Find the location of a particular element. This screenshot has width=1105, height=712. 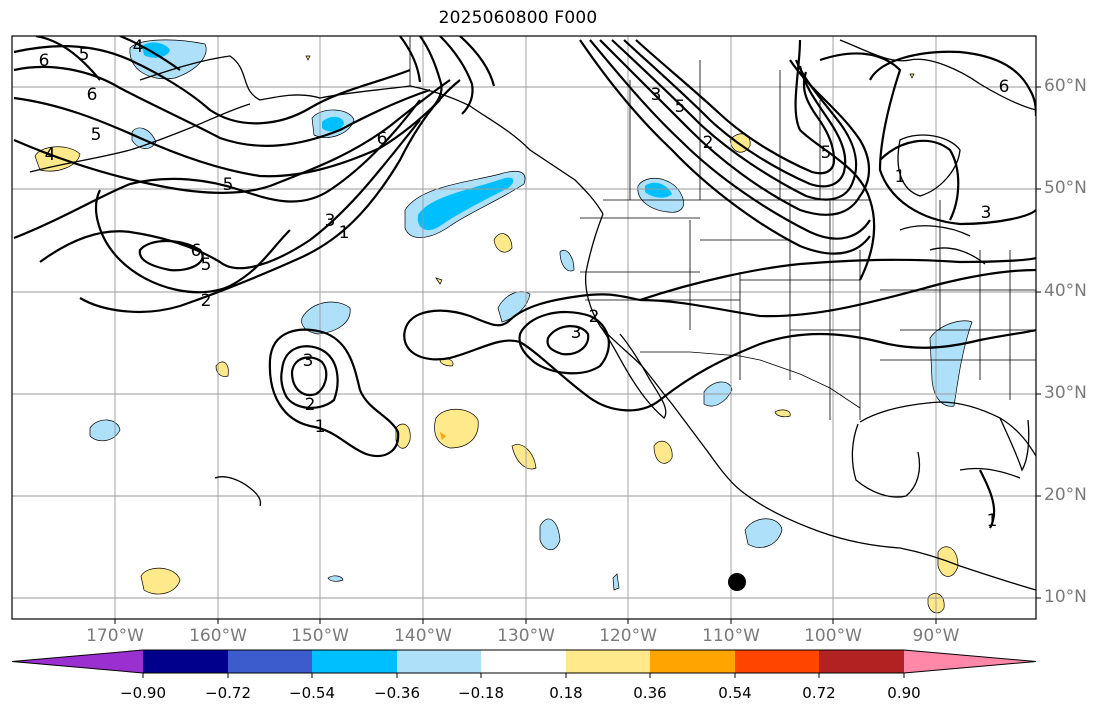

lon-label-90w: 90°W is located at coordinates (936, 636).